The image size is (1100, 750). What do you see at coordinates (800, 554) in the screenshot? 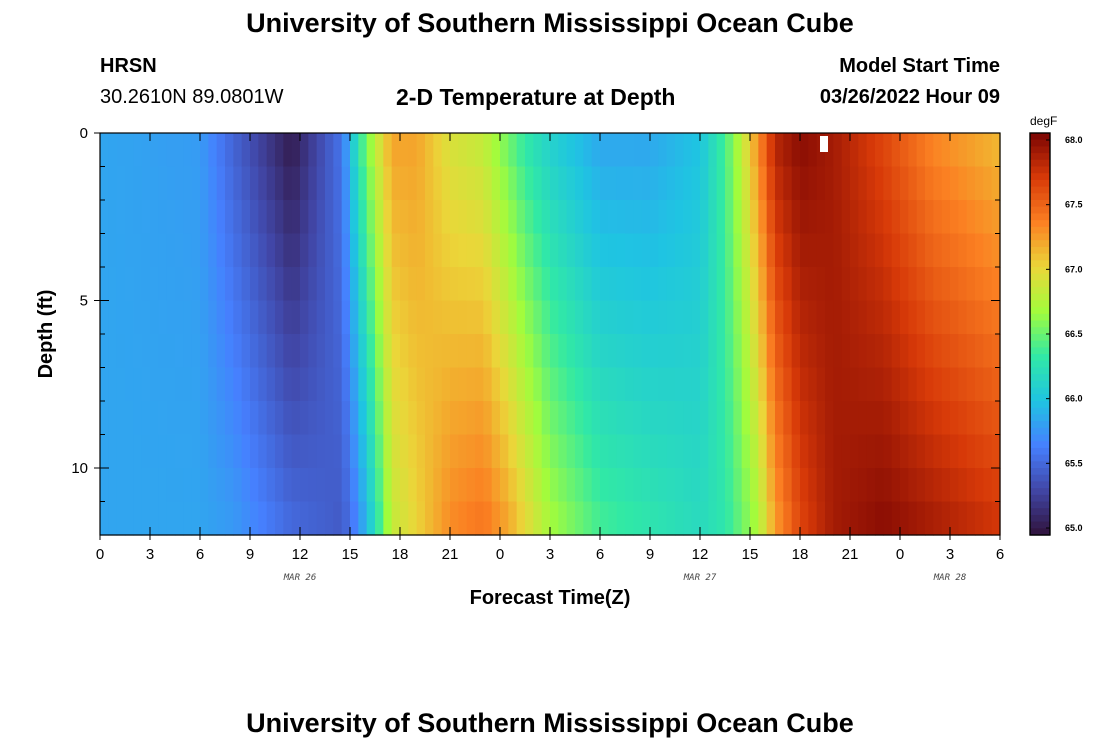
I see `x-tick-label: 18` at bounding box center [800, 554].